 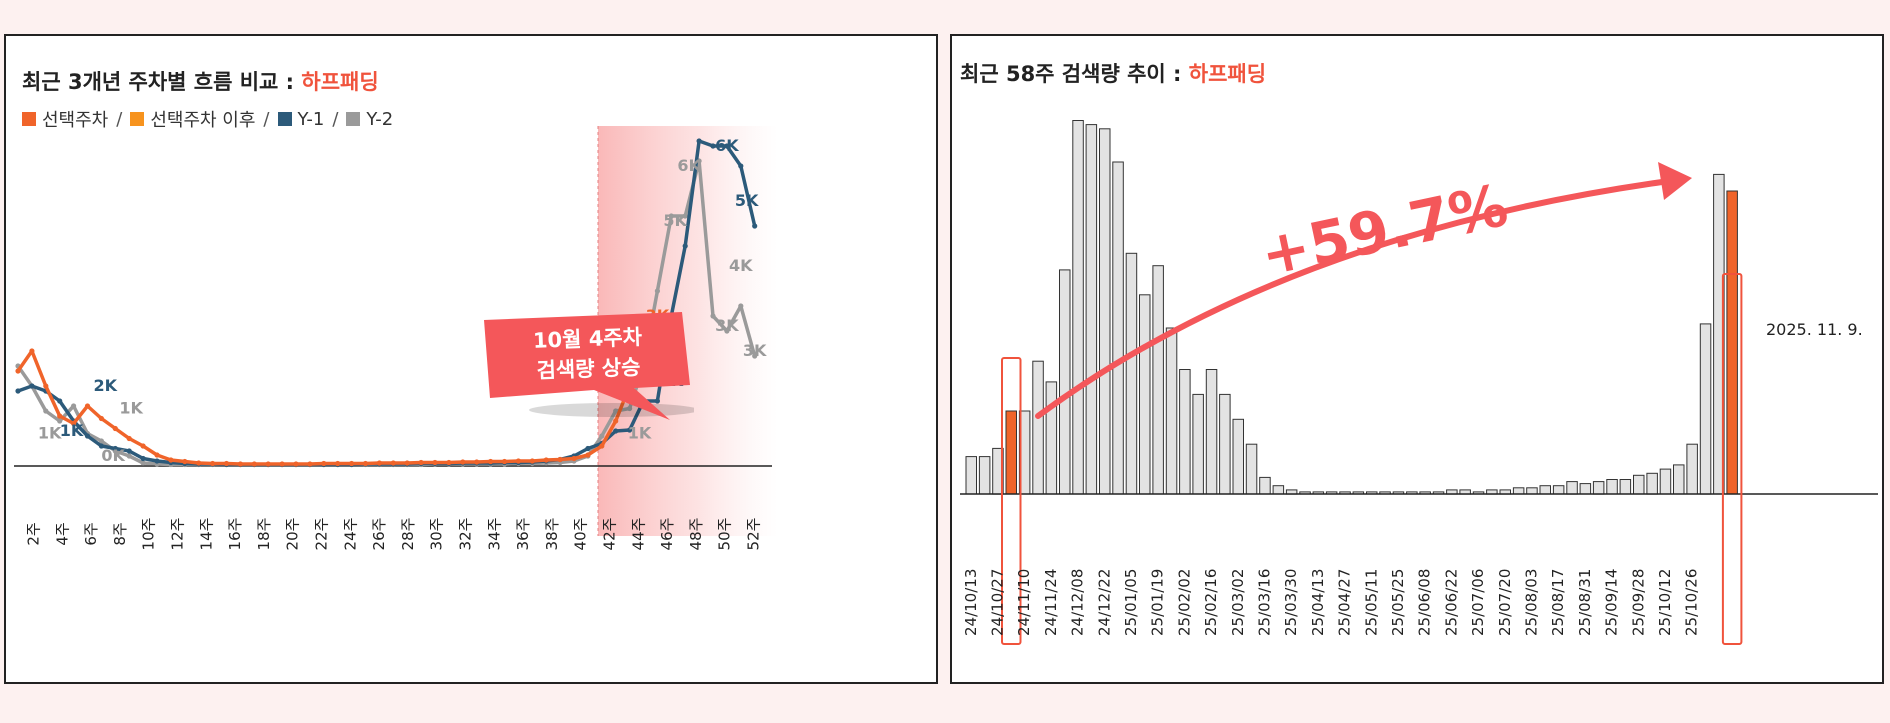 What do you see at coordinates (311, 119) in the screenshot?
I see `legend-label: Y-1` at bounding box center [311, 119].